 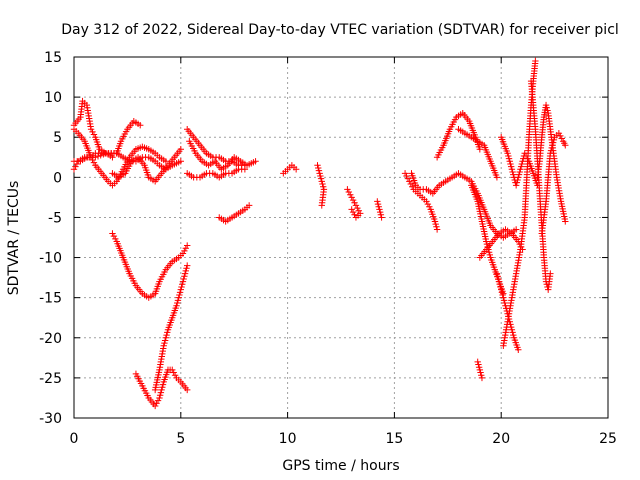 What do you see at coordinates (296, 169) in the screenshot?
I see `data-point-s13` at bounding box center [296, 169].